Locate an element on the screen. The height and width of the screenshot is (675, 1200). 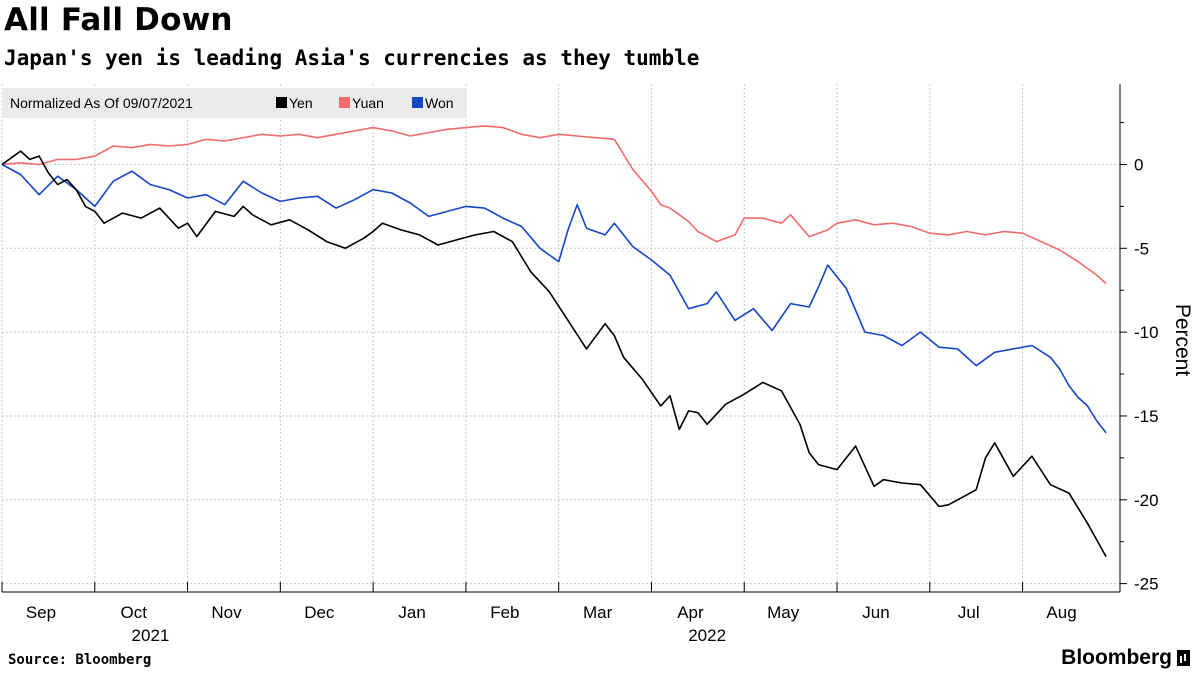
x-tick-label: Nov is located at coordinates (226, 612).